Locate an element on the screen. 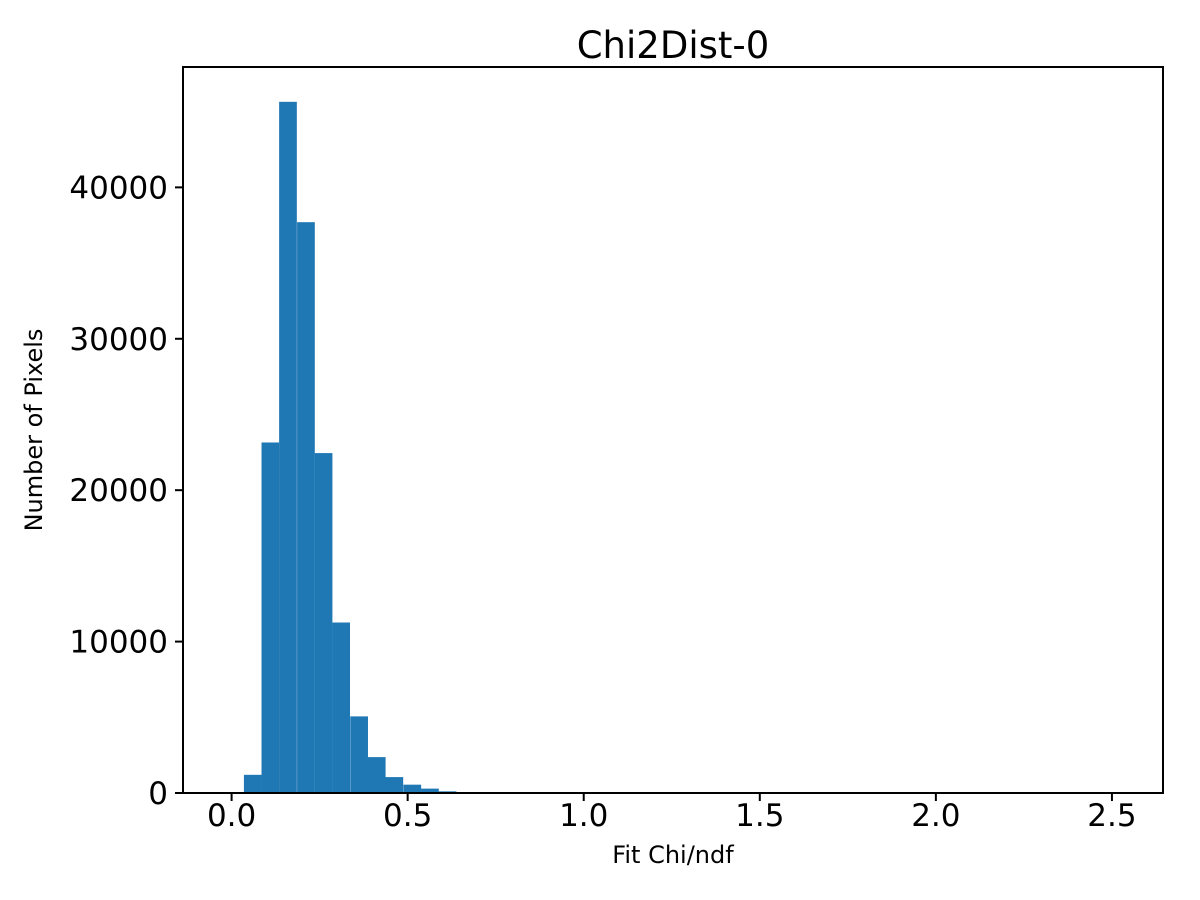 Image resolution: width=1200 pixels, height=900 pixels. y-tick-label: 0 is located at coordinates (158, 794).